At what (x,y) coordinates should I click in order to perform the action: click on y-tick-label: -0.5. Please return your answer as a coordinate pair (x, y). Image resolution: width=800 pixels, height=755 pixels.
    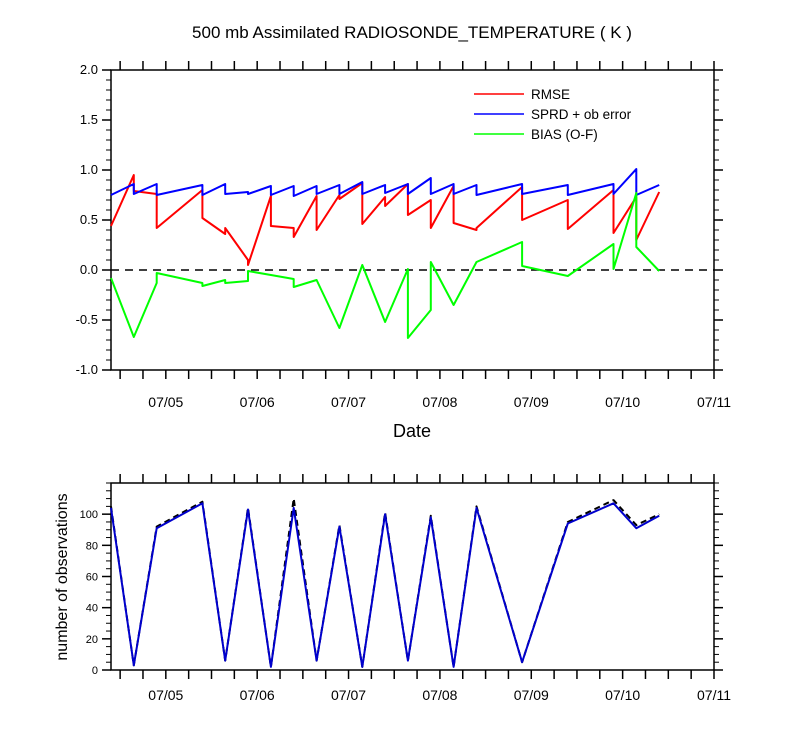
    Looking at the image, I should click on (87, 319).